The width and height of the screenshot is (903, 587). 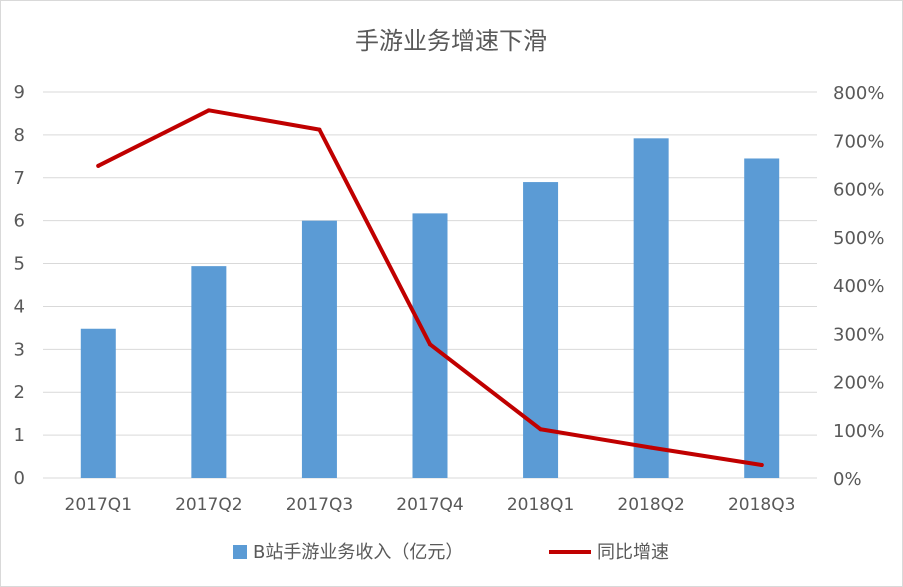 I want to click on legend-bar-swatch, so click(x=240, y=552).